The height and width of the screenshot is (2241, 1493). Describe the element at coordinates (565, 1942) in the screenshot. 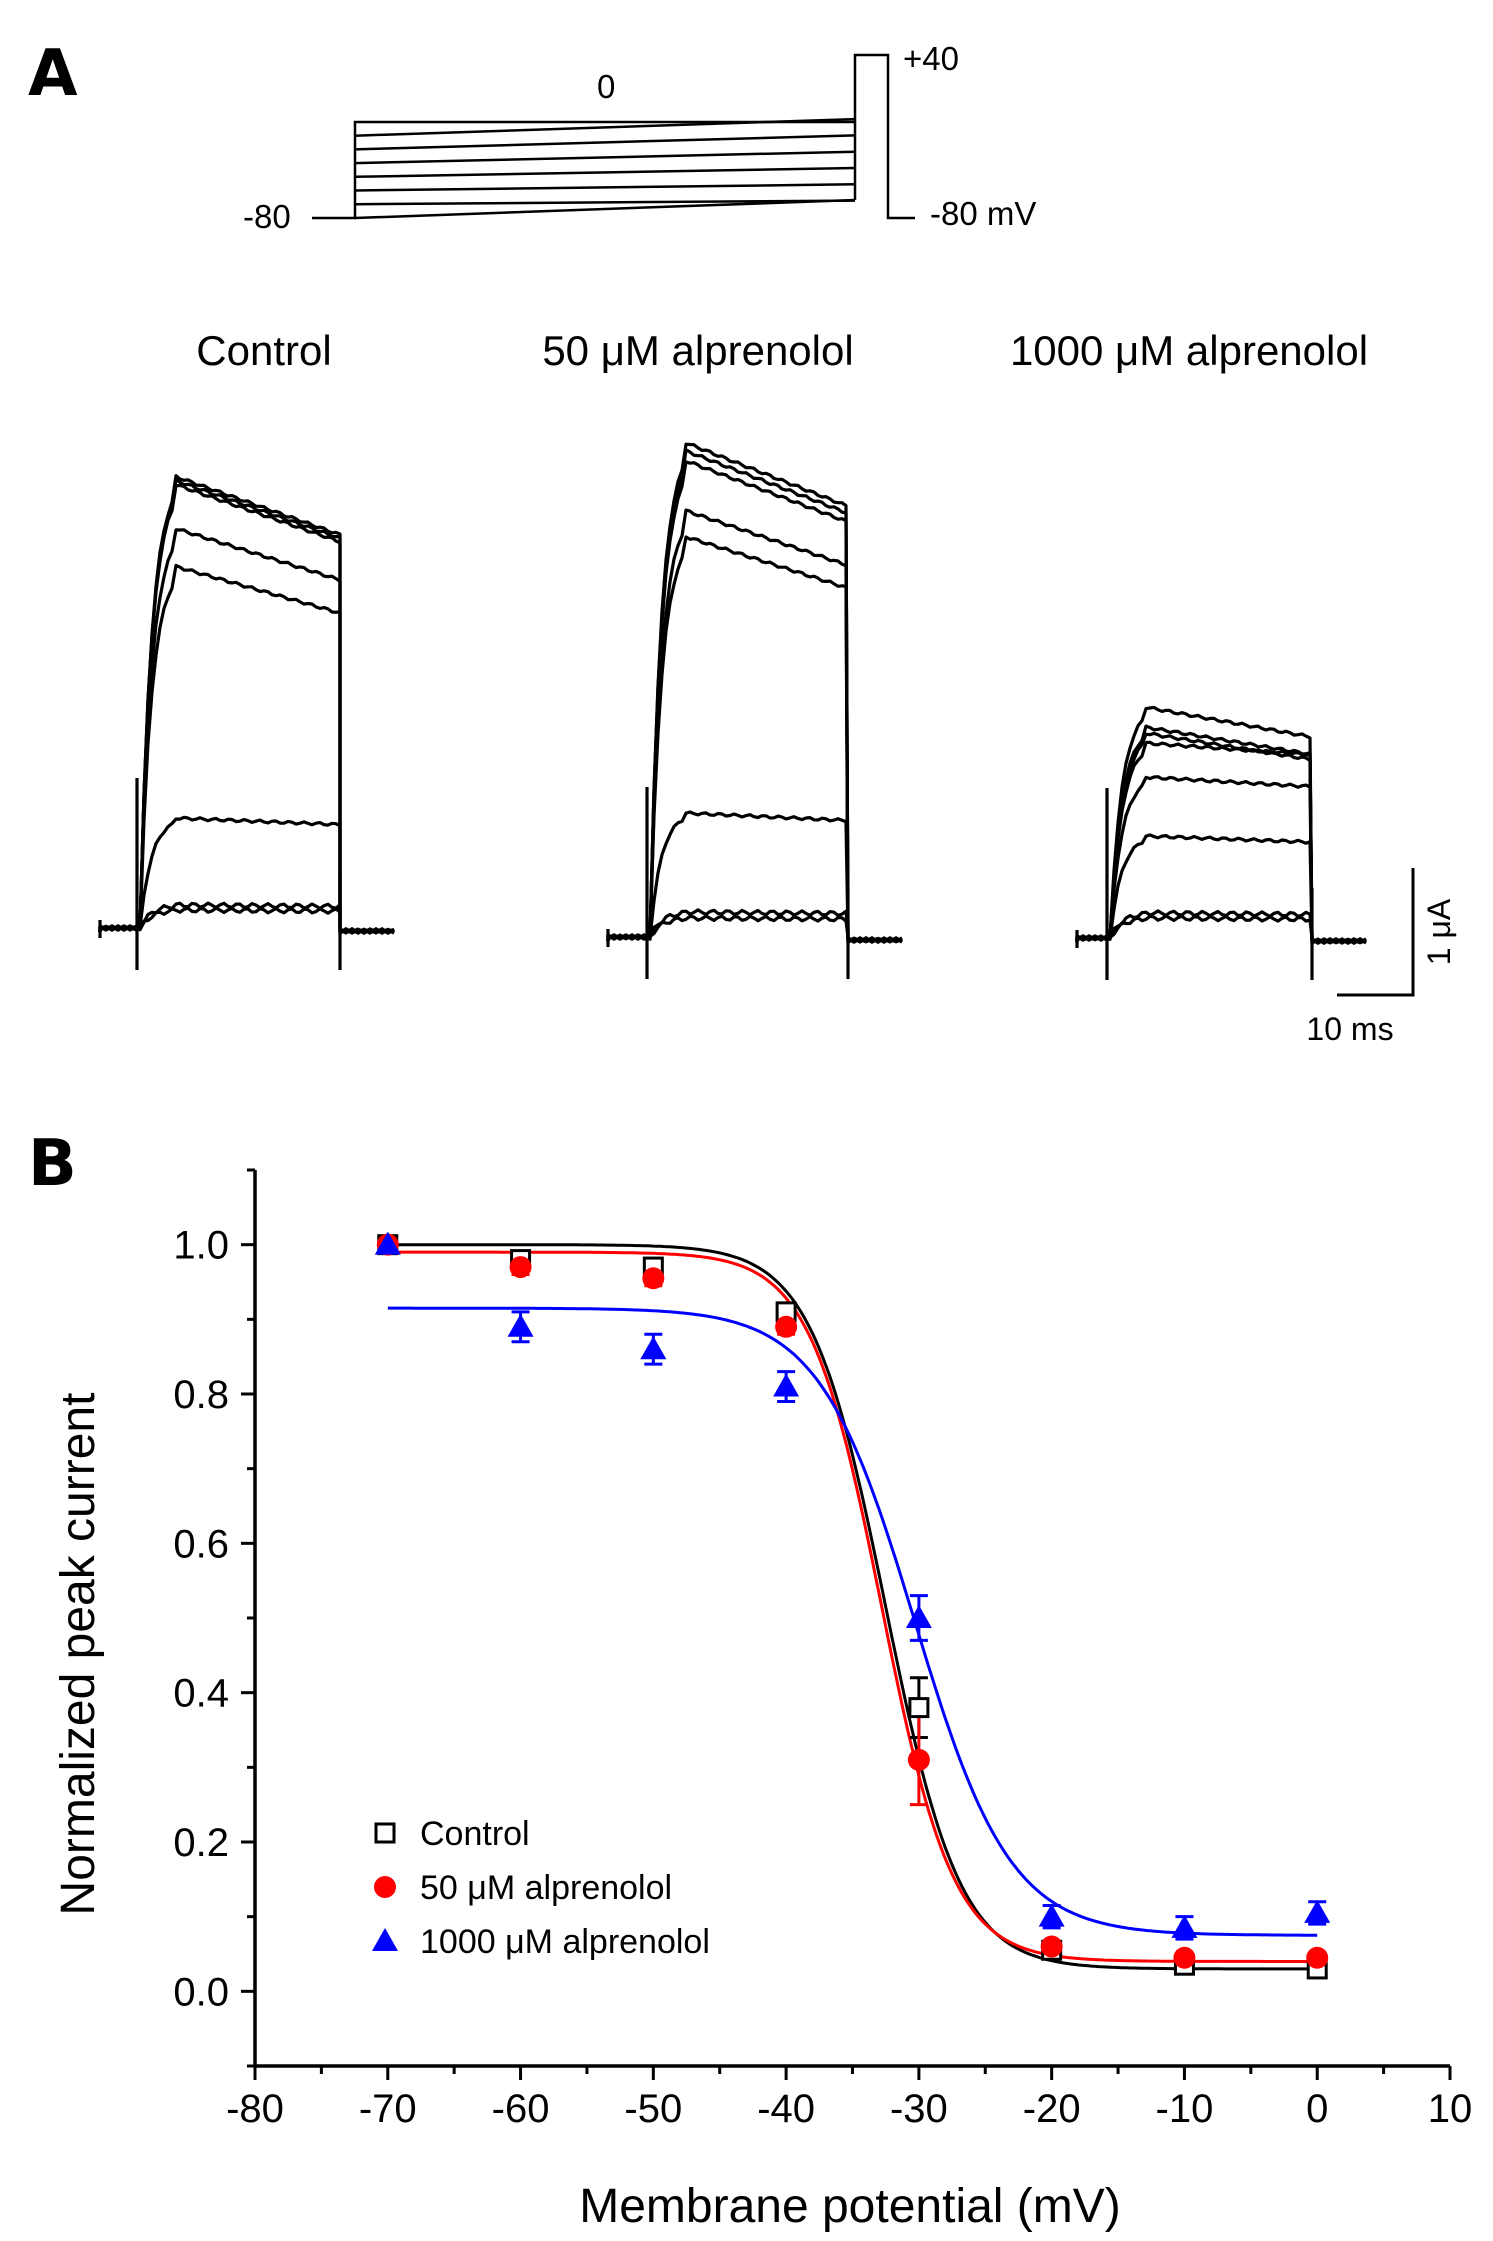

I see `legend-label-2: 1000 μM alprenolol` at that location.